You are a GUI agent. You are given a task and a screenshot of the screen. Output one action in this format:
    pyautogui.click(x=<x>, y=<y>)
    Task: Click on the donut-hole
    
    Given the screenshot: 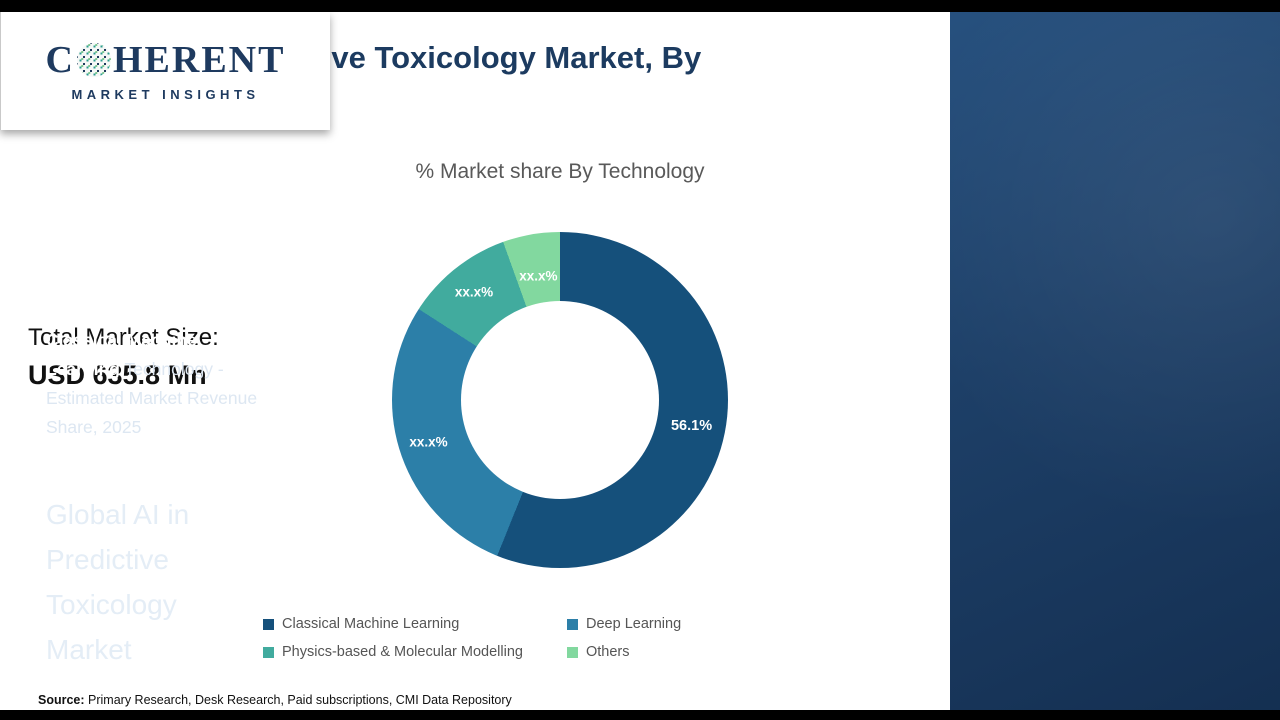 What is the action you would take?
    pyautogui.click(x=560, y=400)
    